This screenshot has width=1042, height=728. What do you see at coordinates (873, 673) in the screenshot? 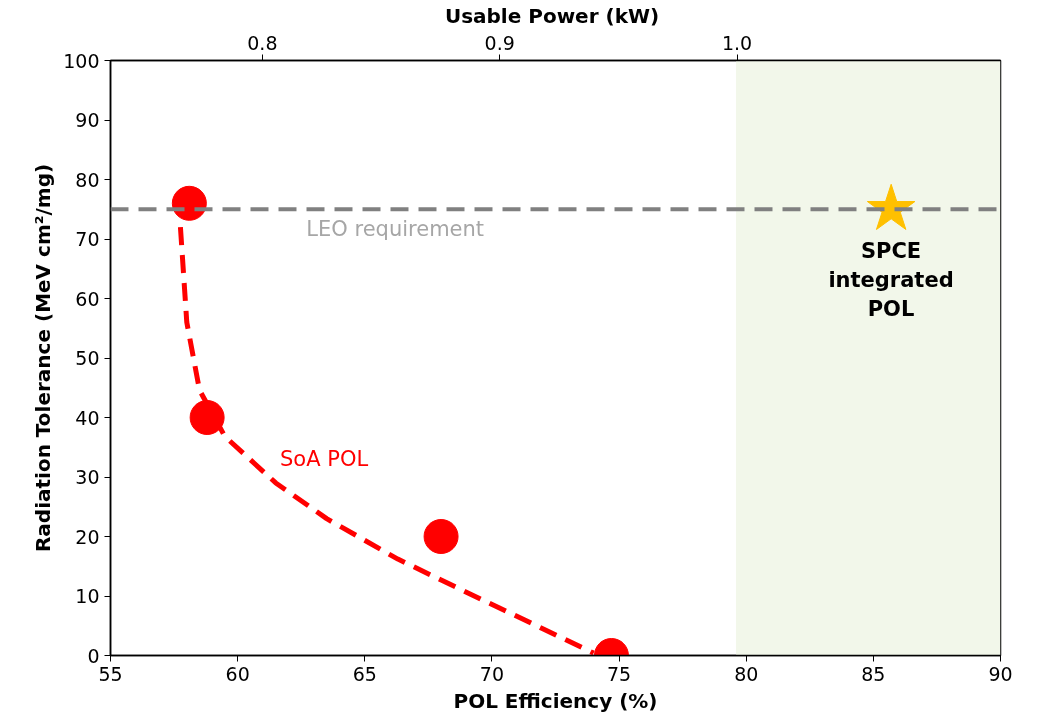
I see `x-tick-label: 85` at bounding box center [873, 673].